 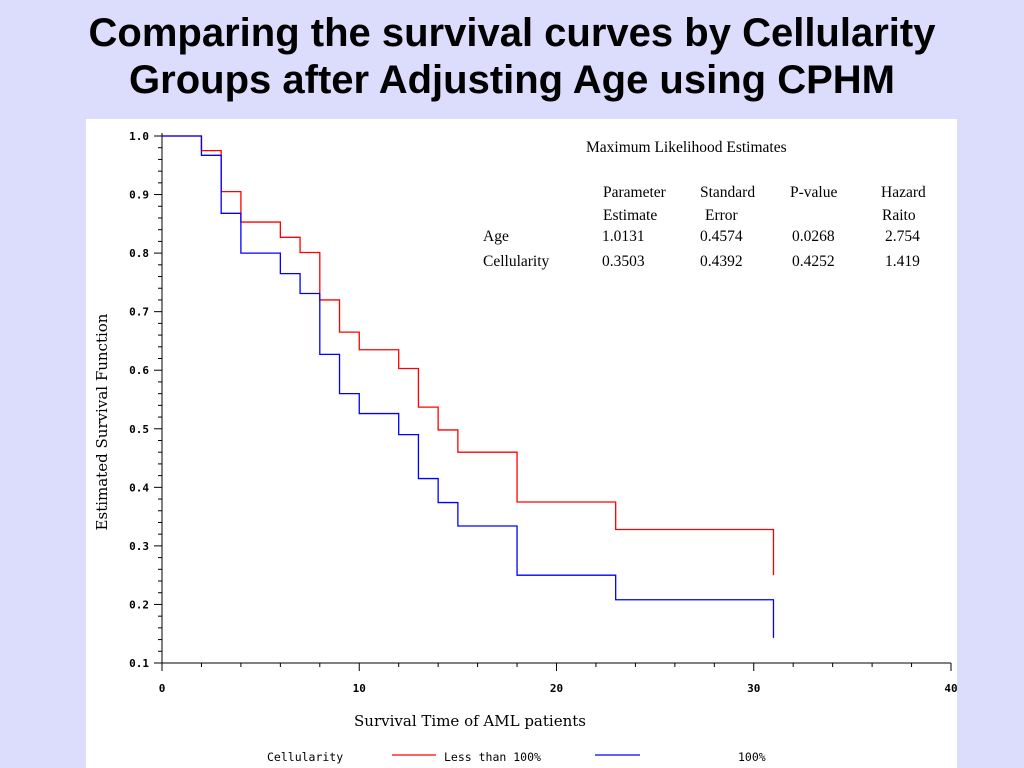 What do you see at coordinates (496, 236) in the screenshot?
I see `row-age-label: Age` at bounding box center [496, 236].